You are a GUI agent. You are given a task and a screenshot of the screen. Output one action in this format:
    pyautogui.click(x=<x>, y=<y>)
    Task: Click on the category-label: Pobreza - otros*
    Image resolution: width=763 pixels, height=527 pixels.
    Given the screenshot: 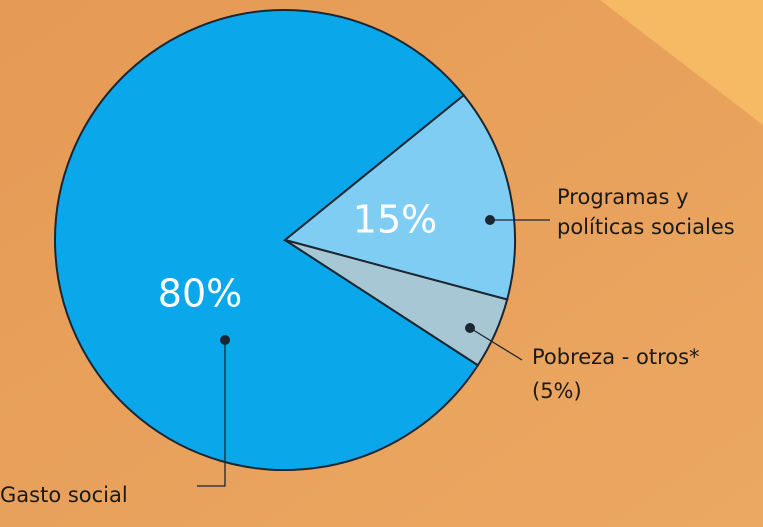 What is the action you would take?
    pyautogui.click(x=616, y=357)
    